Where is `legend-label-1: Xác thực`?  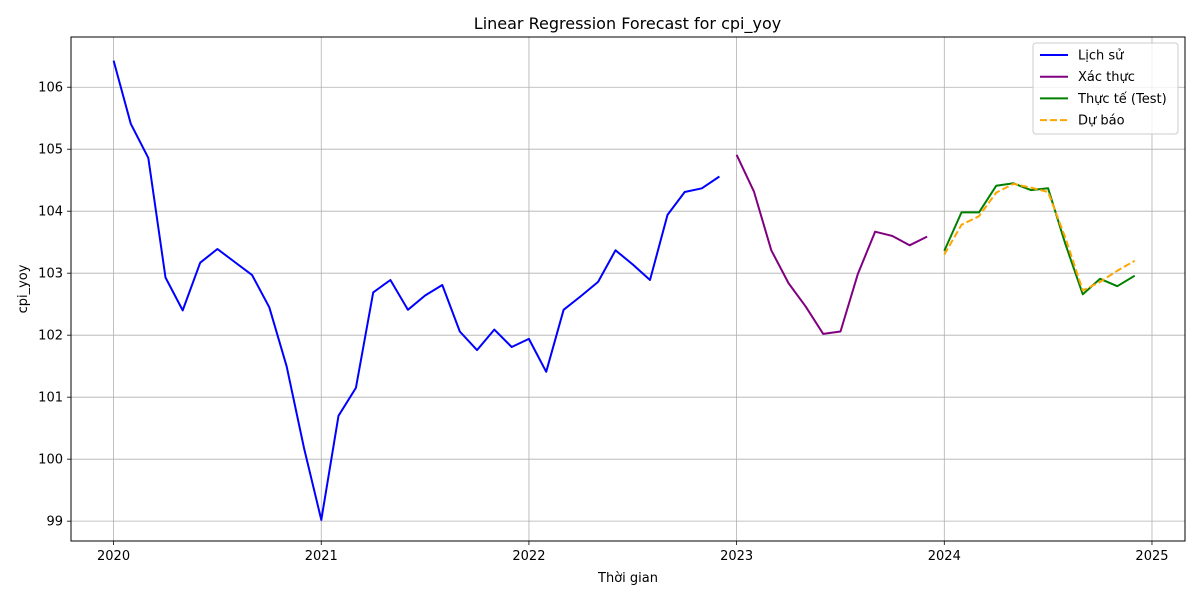
legend-label-1: Xác thực is located at coordinates (1106, 77).